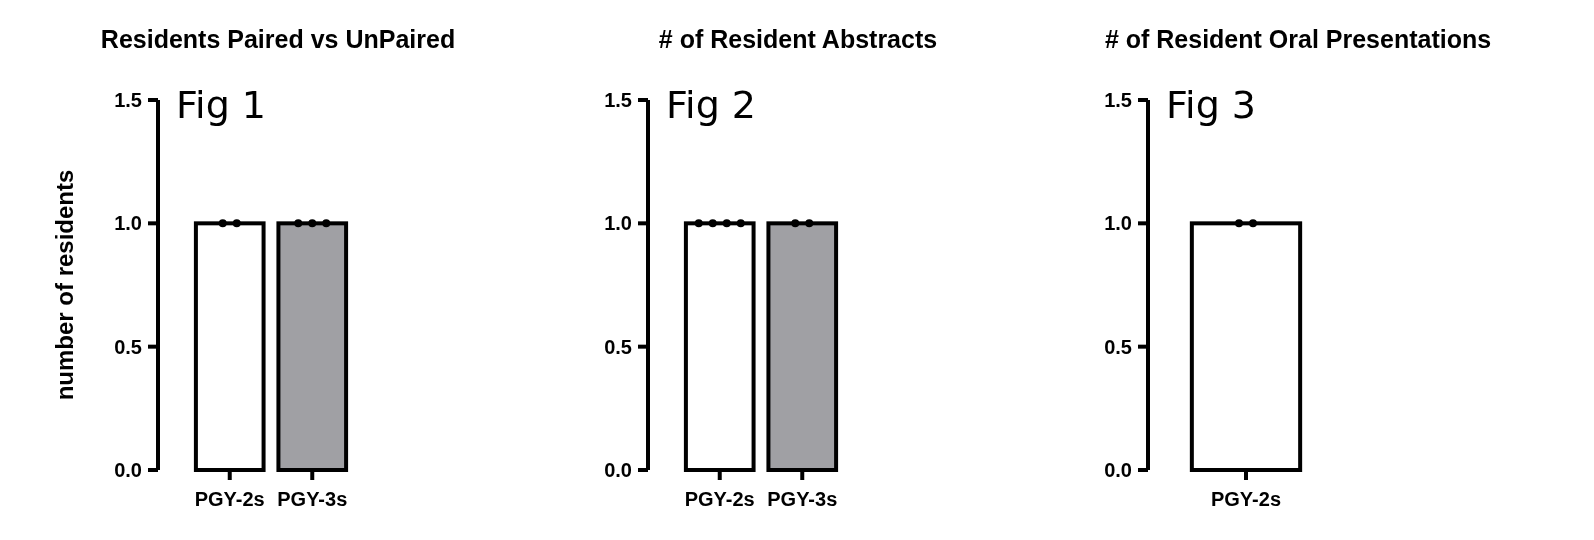 The height and width of the screenshot is (540, 1594). Describe the element at coordinates (1211, 105) in the screenshot. I see `annotation: Fig 3` at that location.